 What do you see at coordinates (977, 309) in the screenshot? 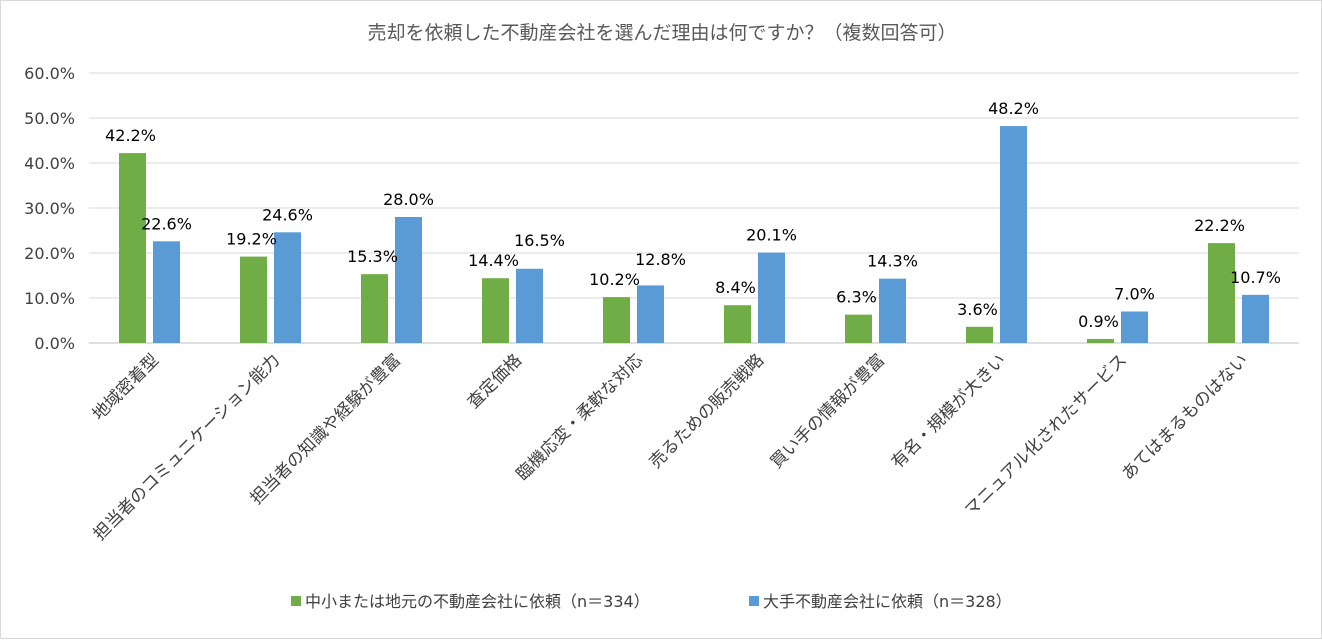
I see `data-label-green: 3.6%` at bounding box center [977, 309].